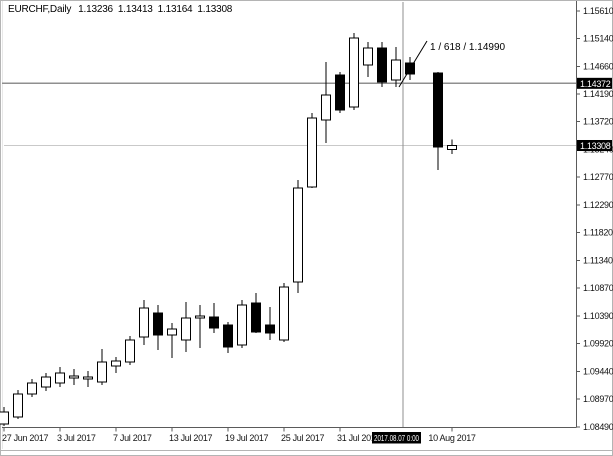 This screenshot has height=456, width=613. Describe the element at coordinates (598, 343) in the screenshot. I see `price-tick-label: 1.09920` at that location.